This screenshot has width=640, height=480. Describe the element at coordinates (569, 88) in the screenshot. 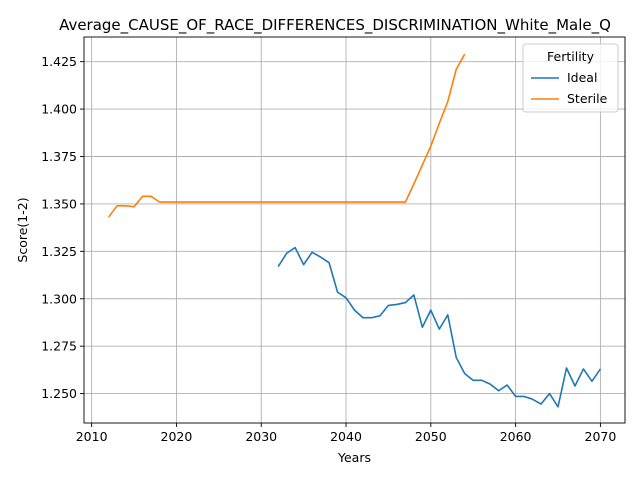

I see `legend-entries: Ideal Sterile` at that location.